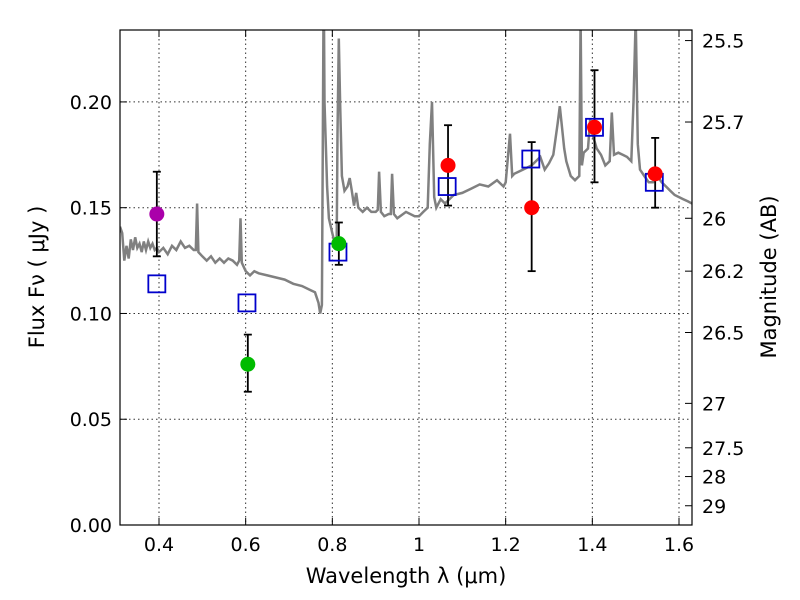  Describe the element at coordinates (159, 545) in the screenshot. I see `x-tick-label: 0.4` at that location.